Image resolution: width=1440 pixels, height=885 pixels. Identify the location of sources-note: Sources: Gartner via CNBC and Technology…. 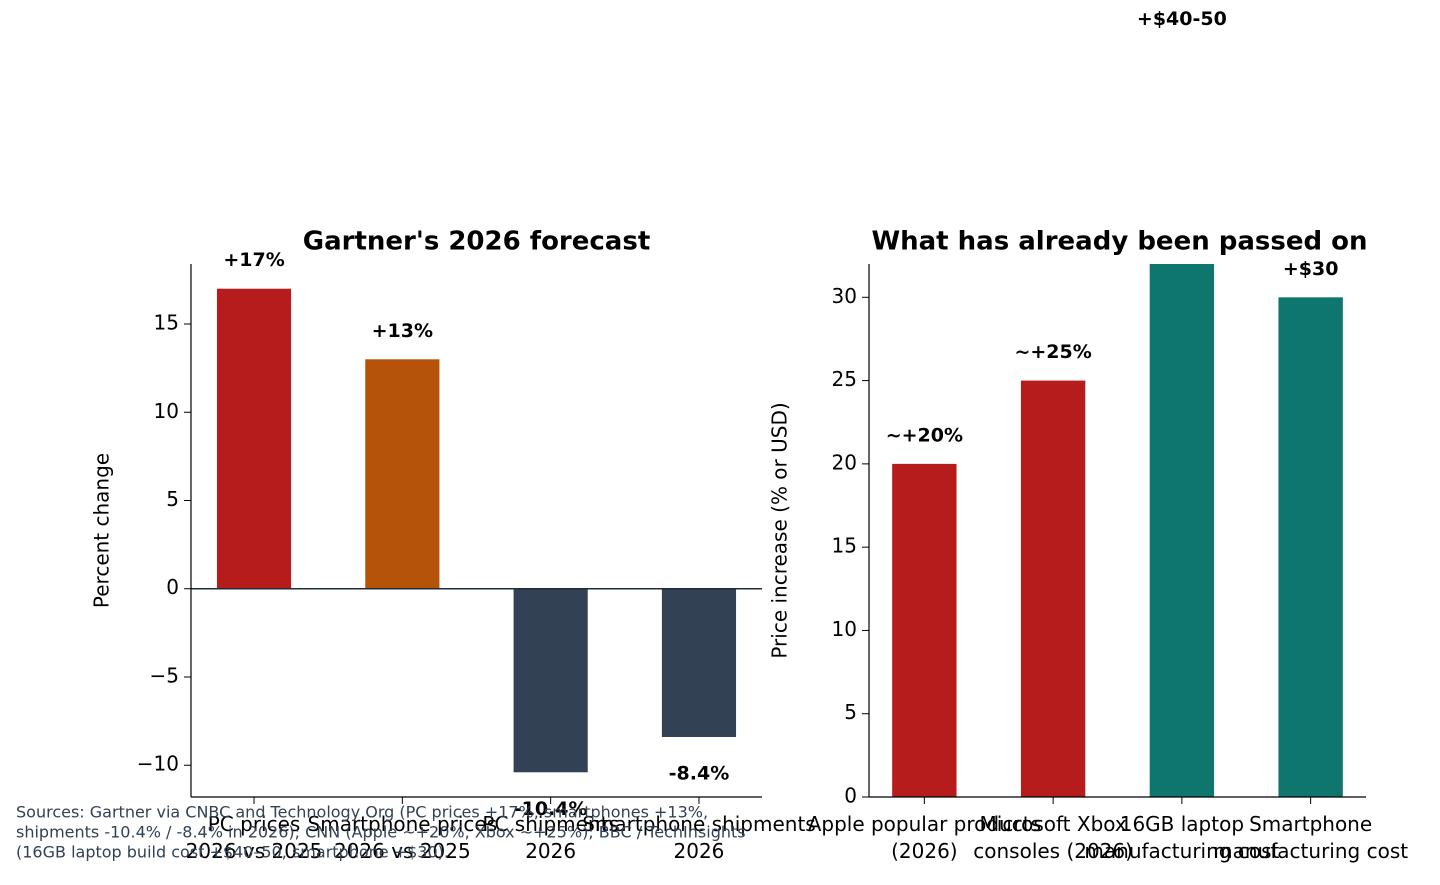
(362, 812).